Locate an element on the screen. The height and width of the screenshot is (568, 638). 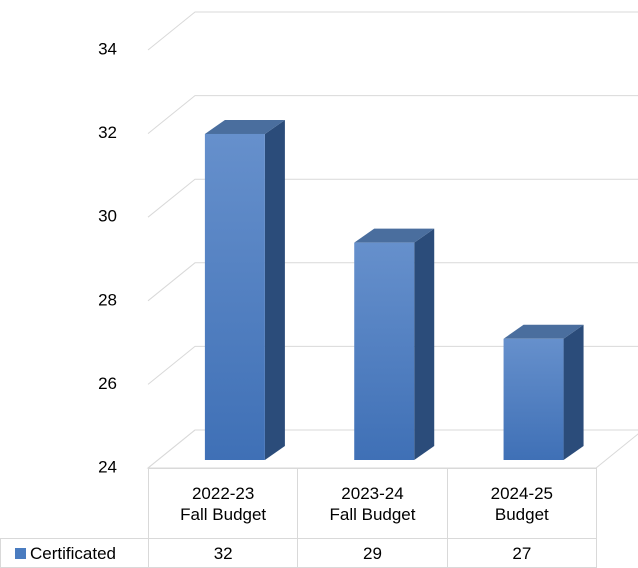
legend-label: Certificated is located at coordinates (73, 553).